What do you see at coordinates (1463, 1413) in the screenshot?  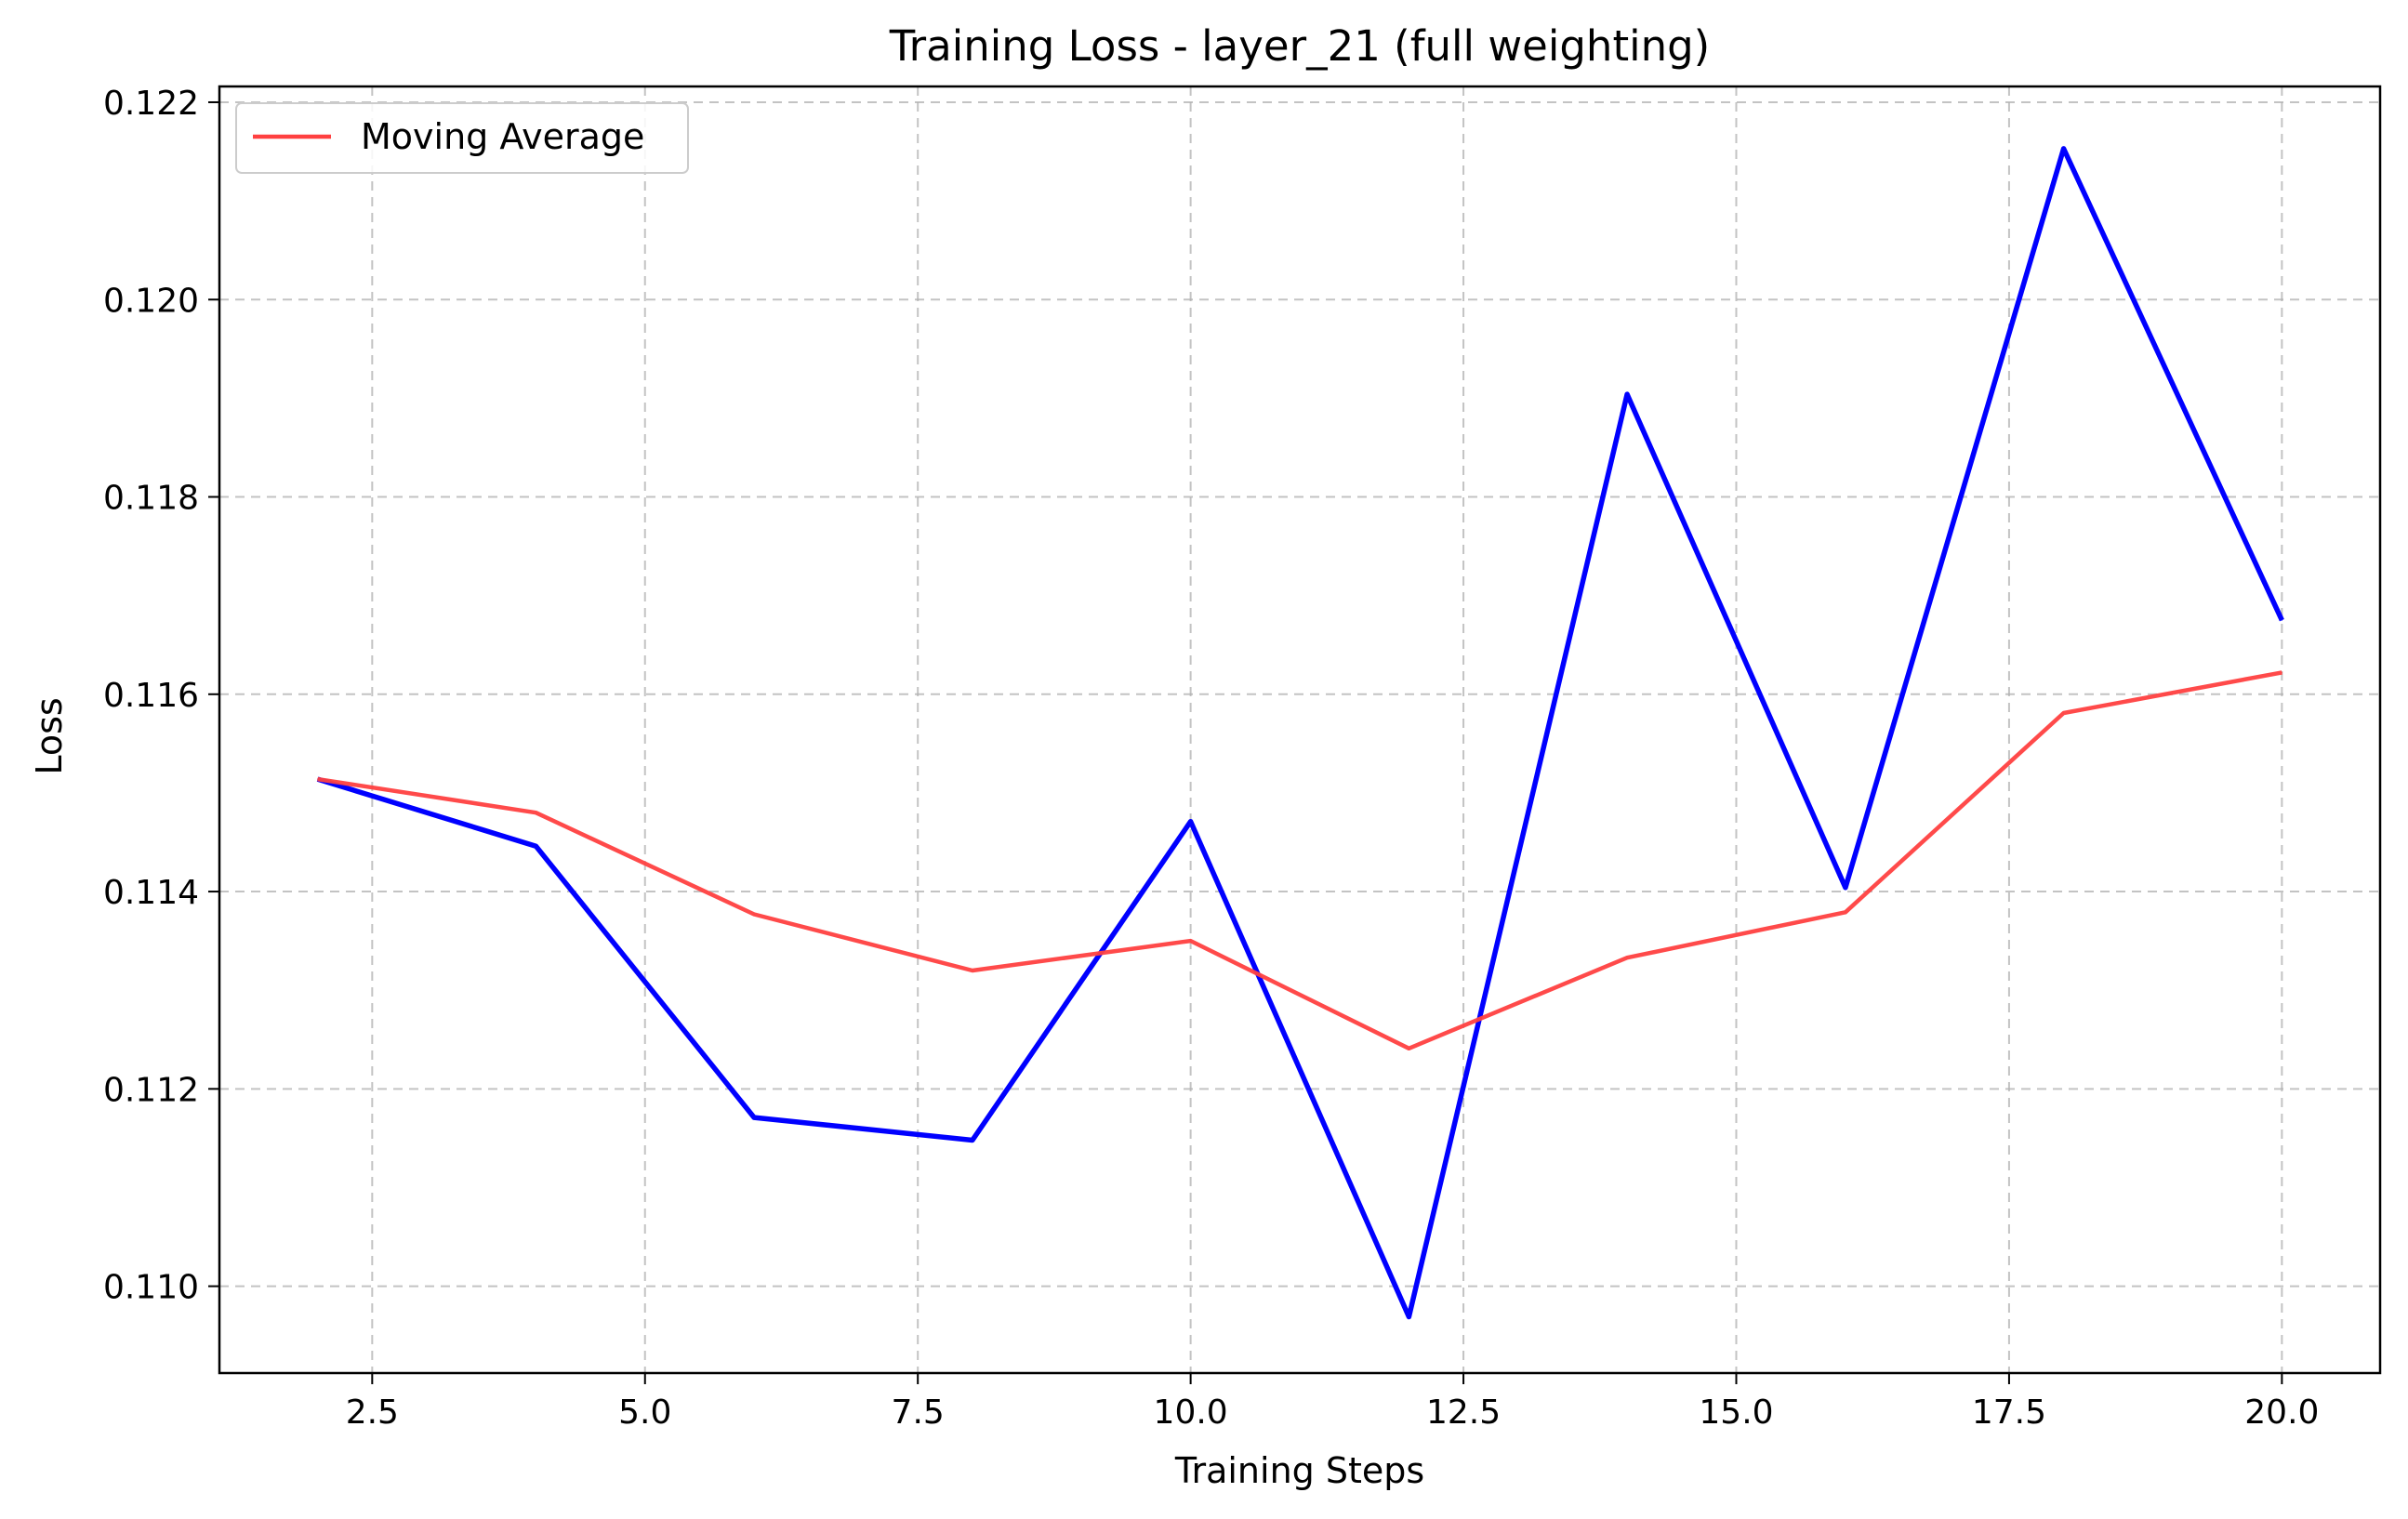 I see `x-tick-label: 12.5` at bounding box center [1463, 1413].